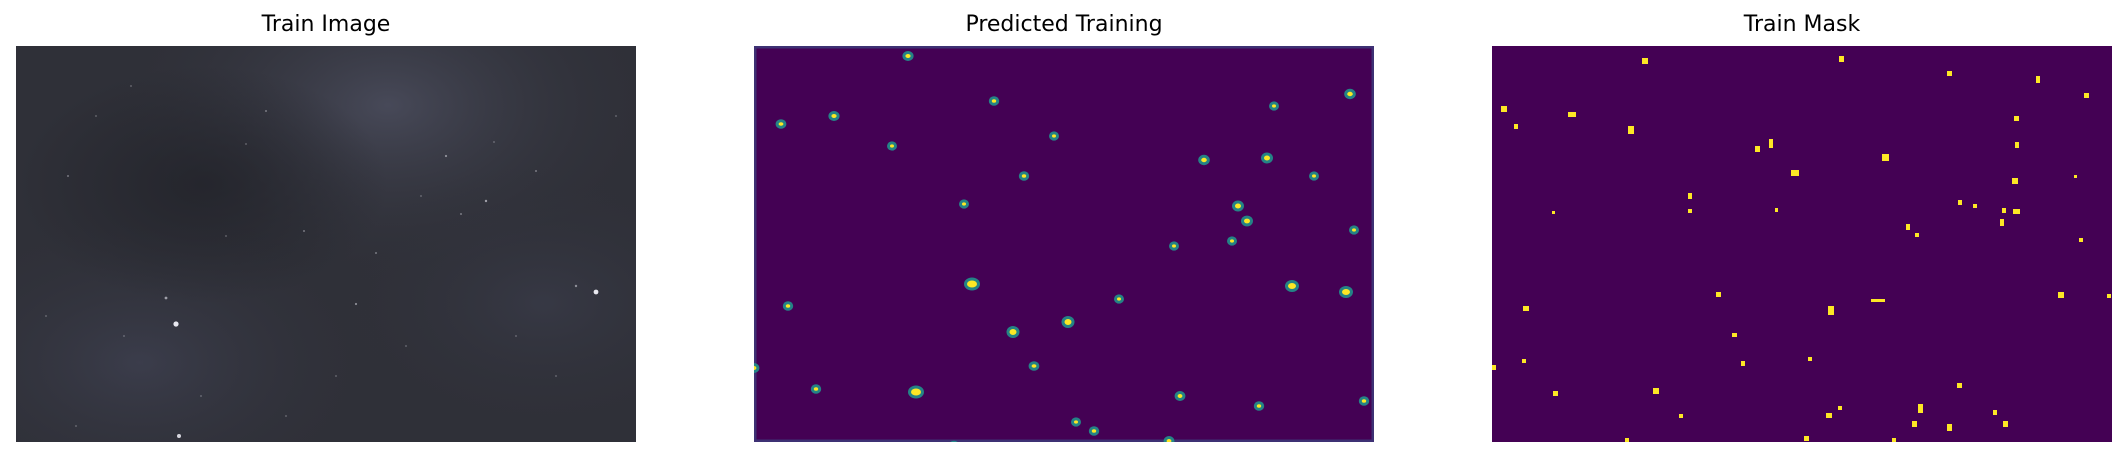  I want to click on panel-title: Train Image, so click(326, 24).